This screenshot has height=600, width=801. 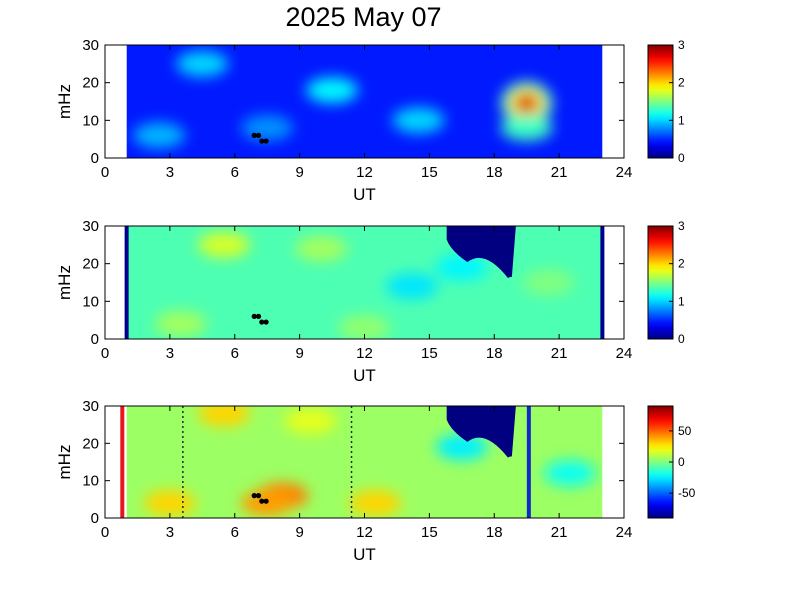 I want to click on colorbar-tick-label: 50, so click(x=685, y=431).